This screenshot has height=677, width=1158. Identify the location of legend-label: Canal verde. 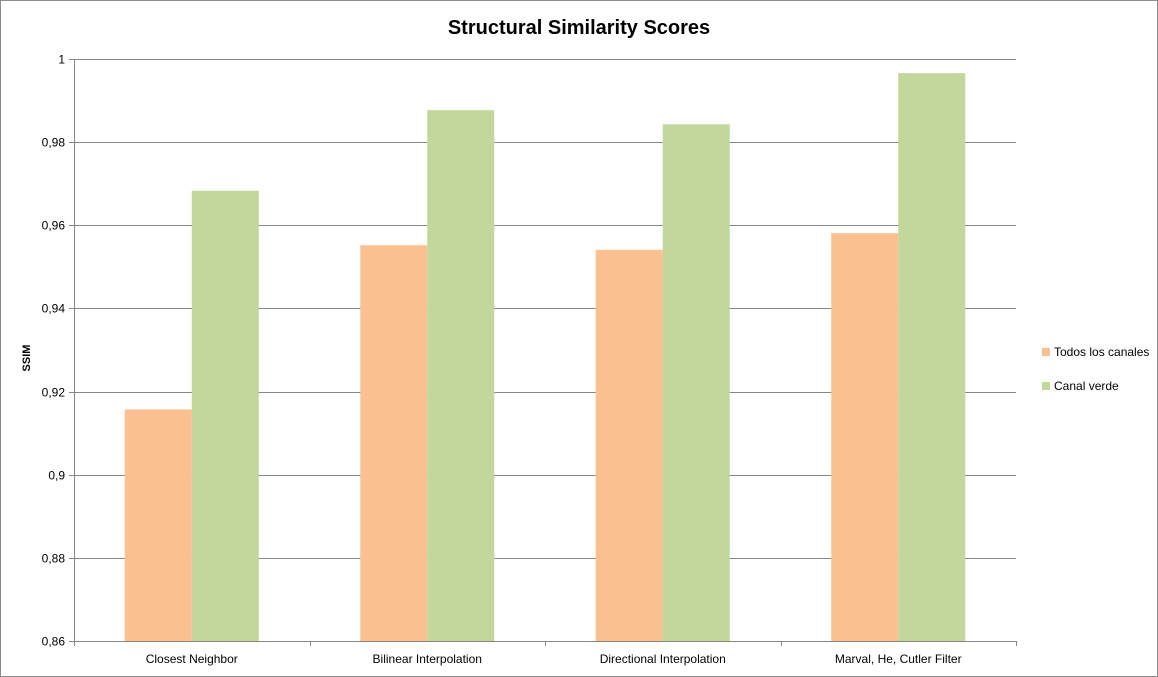
(1086, 386).